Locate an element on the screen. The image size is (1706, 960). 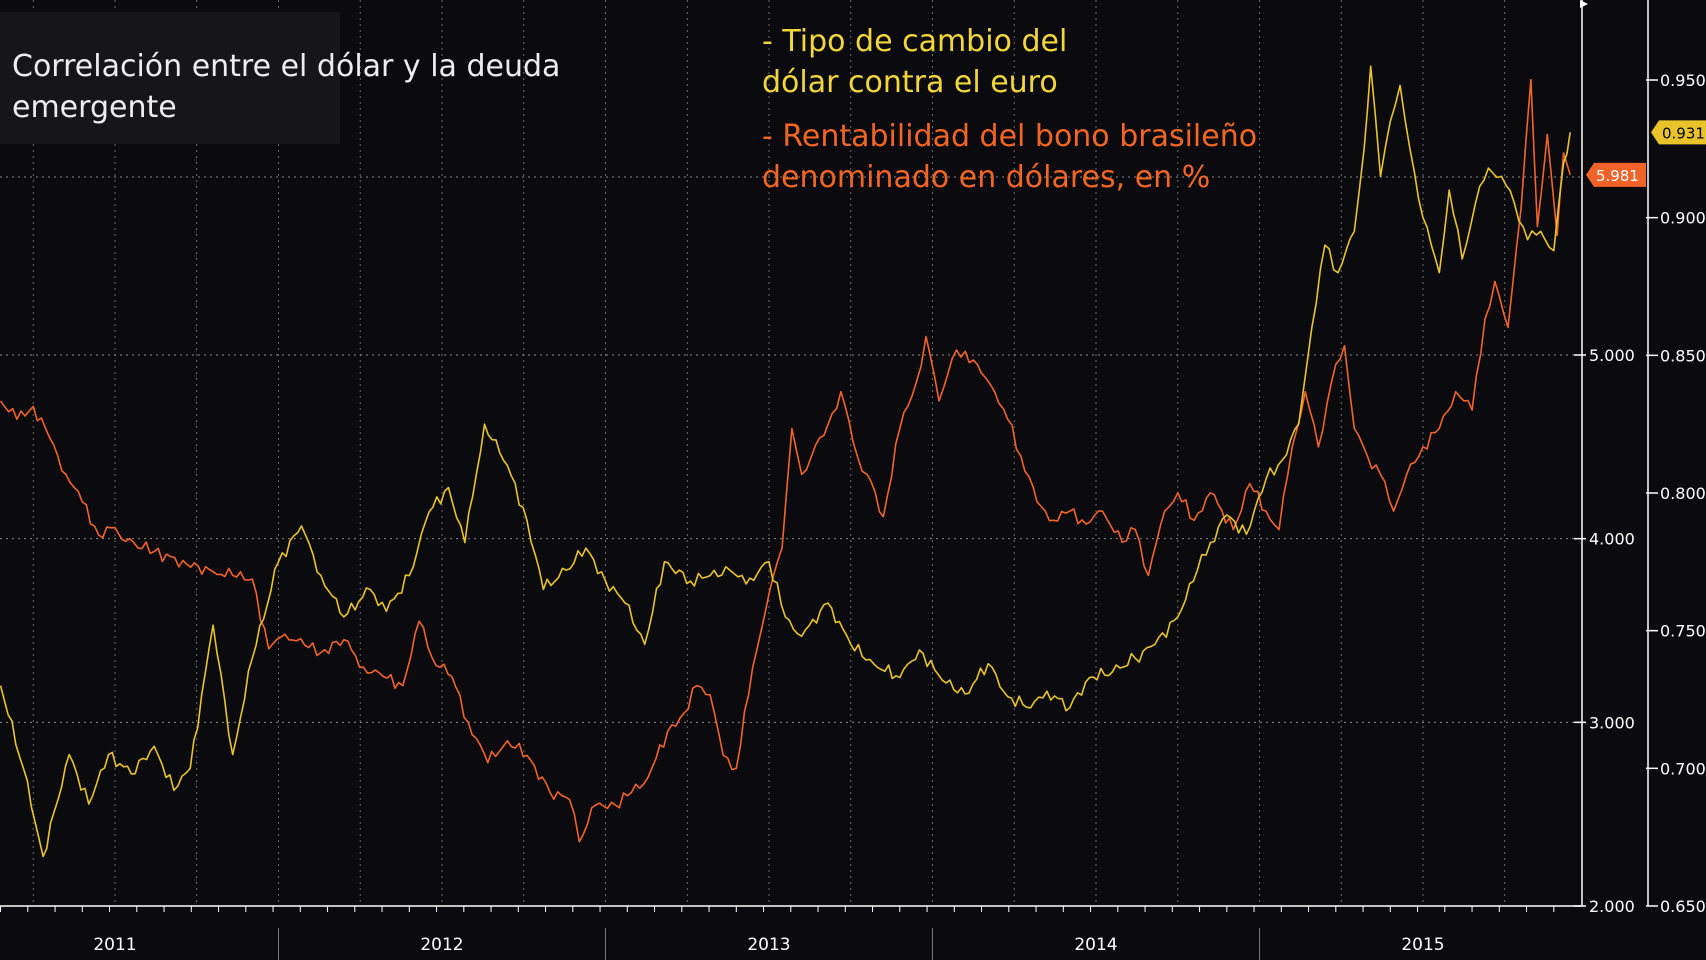
x-axis-year-label: 2013 is located at coordinates (768, 945).